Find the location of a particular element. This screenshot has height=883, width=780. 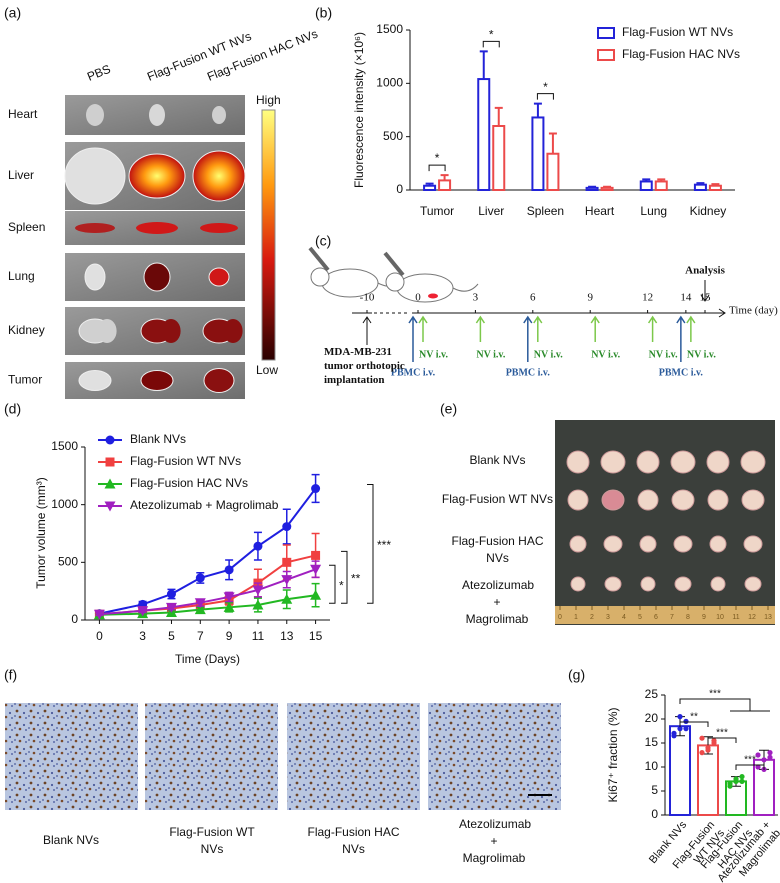

ruler-label: 7 is located at coordinates (672, 617).